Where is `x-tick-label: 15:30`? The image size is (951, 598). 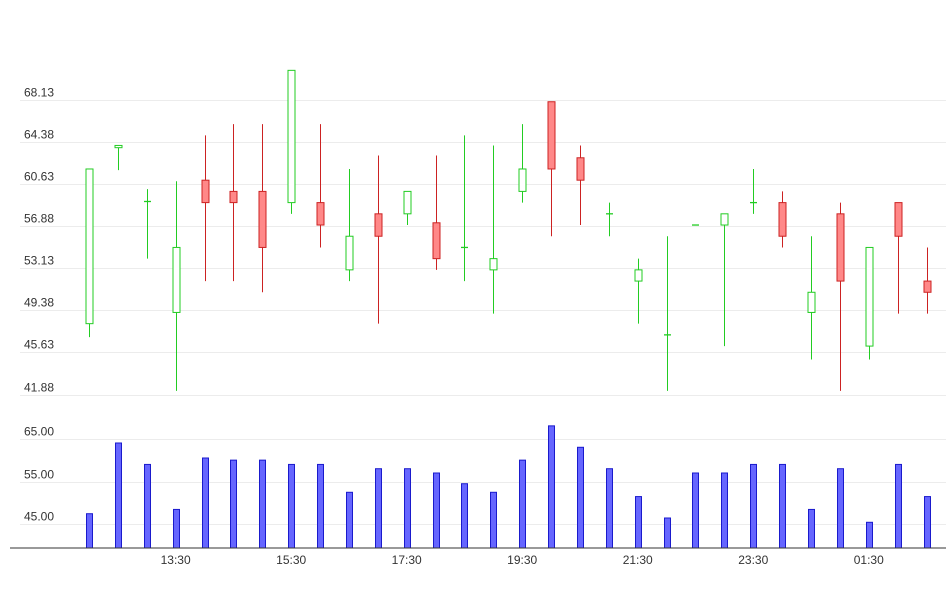 x-tick-label: 15:30 is located at coordinates (291, 560).